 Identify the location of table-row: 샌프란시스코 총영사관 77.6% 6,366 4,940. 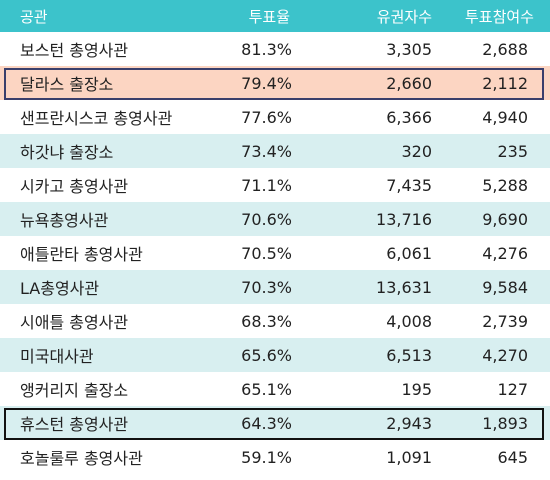
(275, 117).